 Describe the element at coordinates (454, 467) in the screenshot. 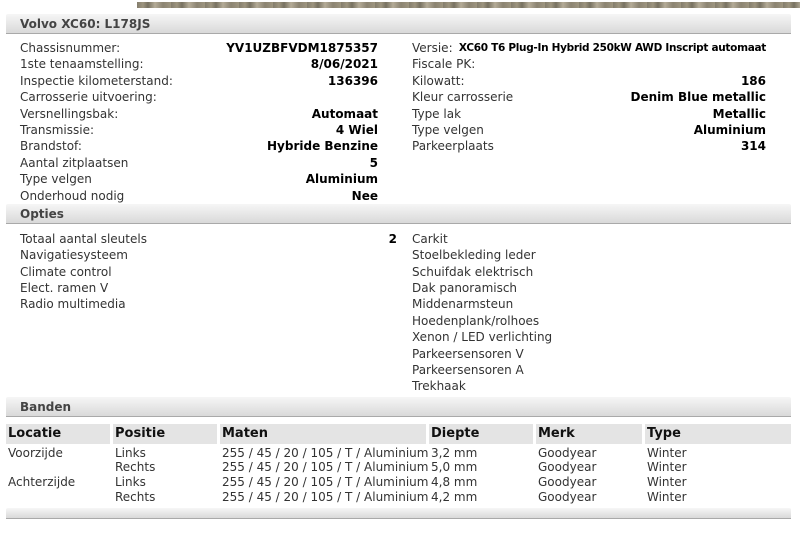

I see `cell-diepte: 5,0 mm` at that location.